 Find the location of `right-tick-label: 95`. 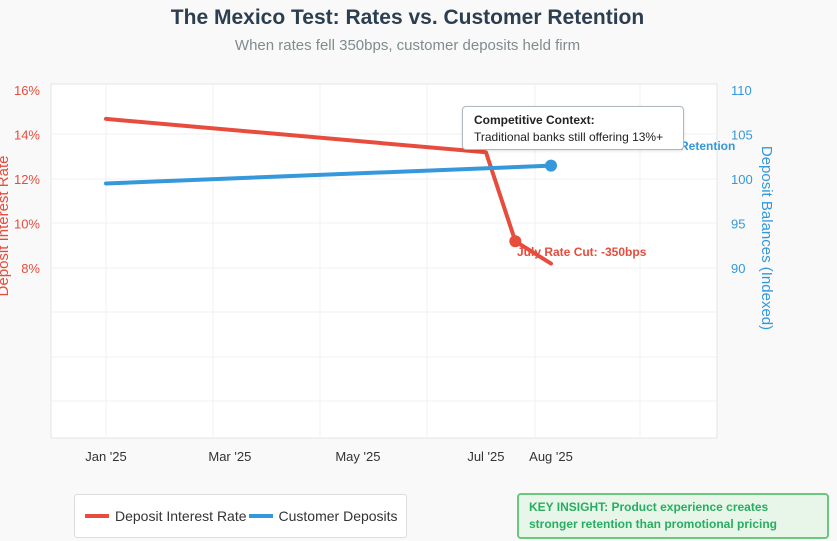

right-tick-label: 95 is located at coordinates (738, 224).